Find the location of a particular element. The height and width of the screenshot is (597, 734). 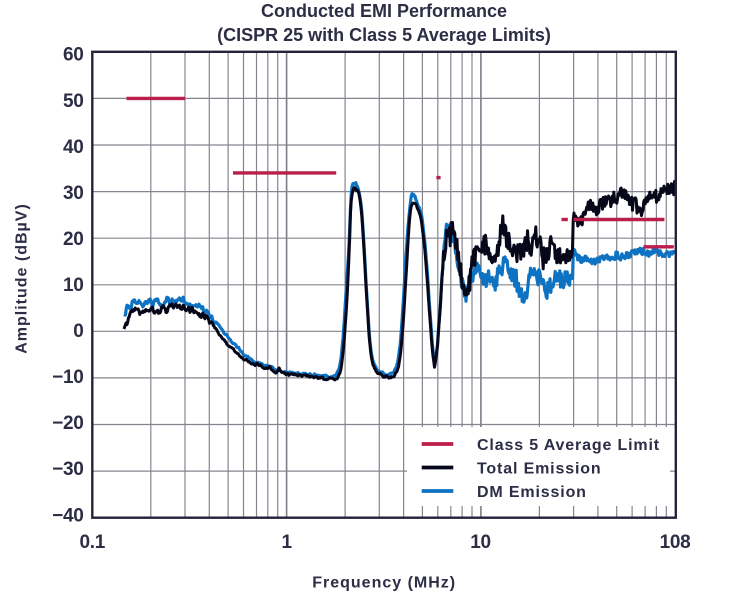

svg-text: −20 is located at coordinates (67, 423).